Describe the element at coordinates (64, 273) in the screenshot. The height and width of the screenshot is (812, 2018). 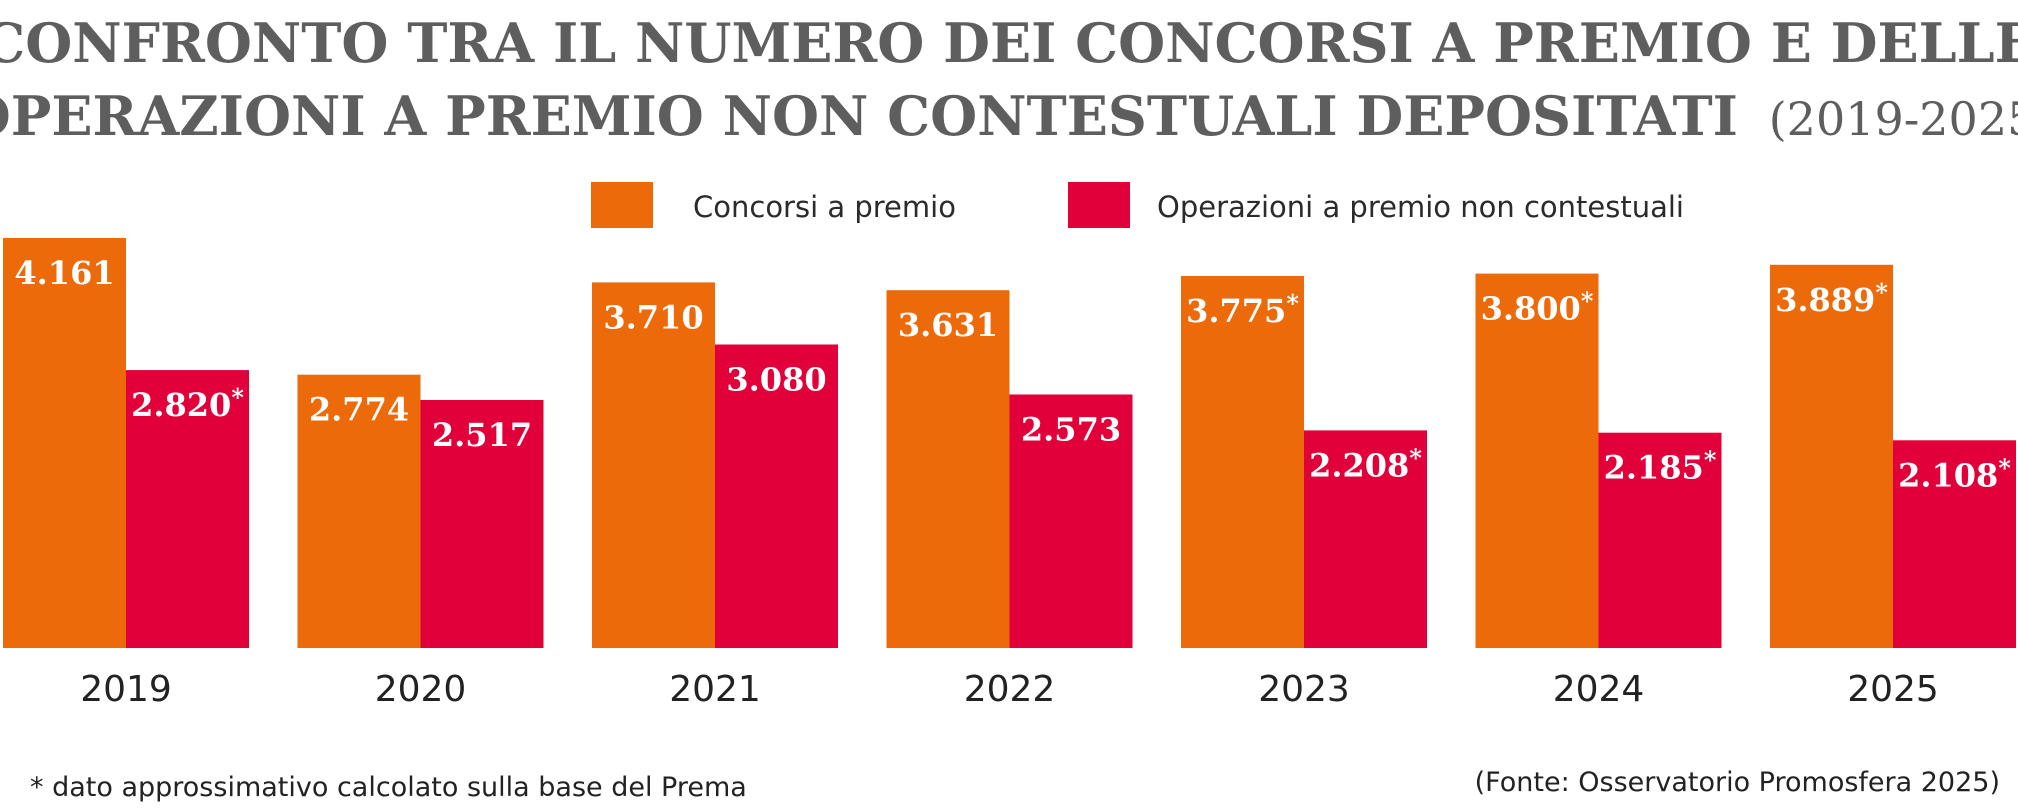
I see `value-label-concorsi-2019: 4.161` at that location.